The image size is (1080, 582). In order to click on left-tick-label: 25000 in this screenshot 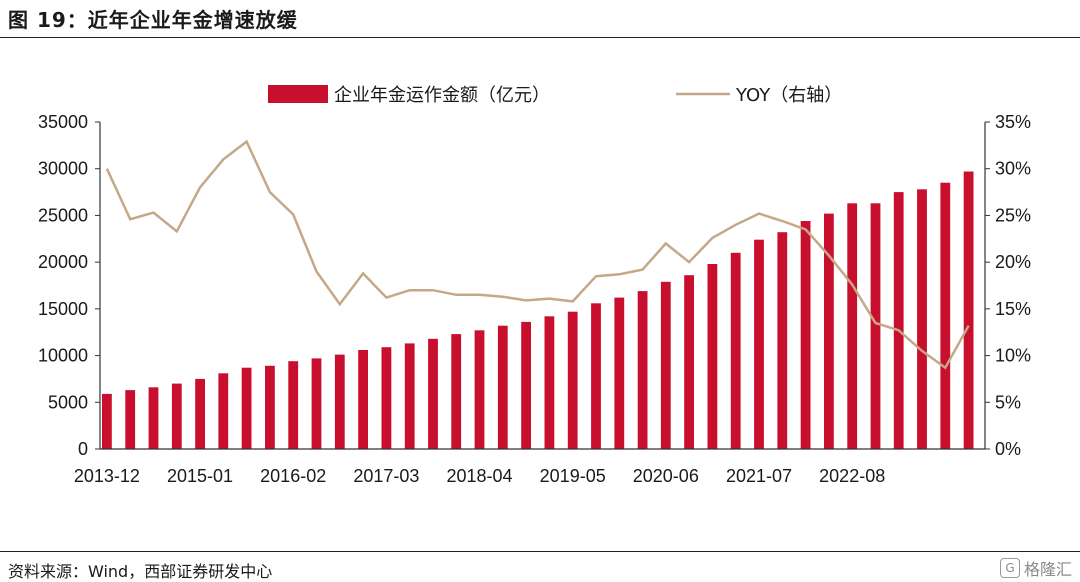, I will do `click(63, 215)`.